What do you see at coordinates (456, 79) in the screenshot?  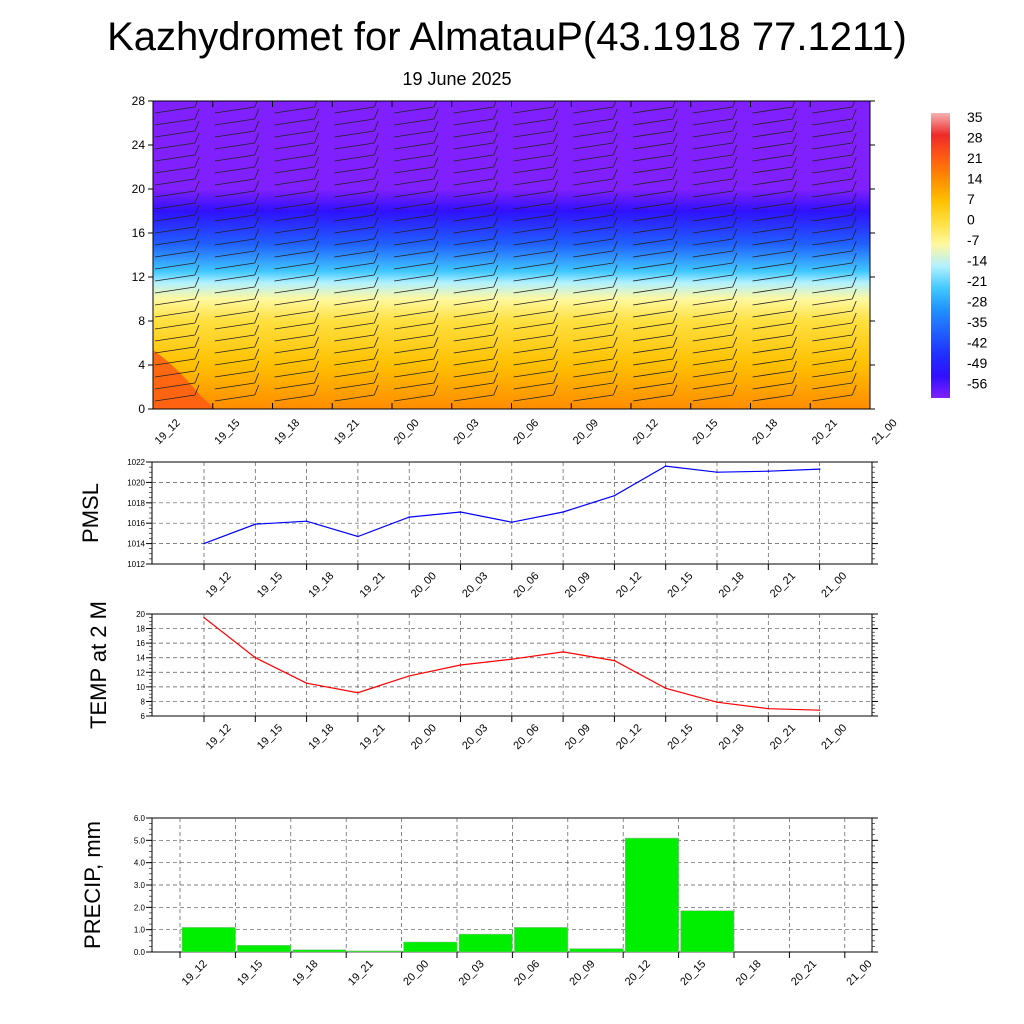 I see `chart-subtitle: 19 June 2025` at bounding box center [456, 79].